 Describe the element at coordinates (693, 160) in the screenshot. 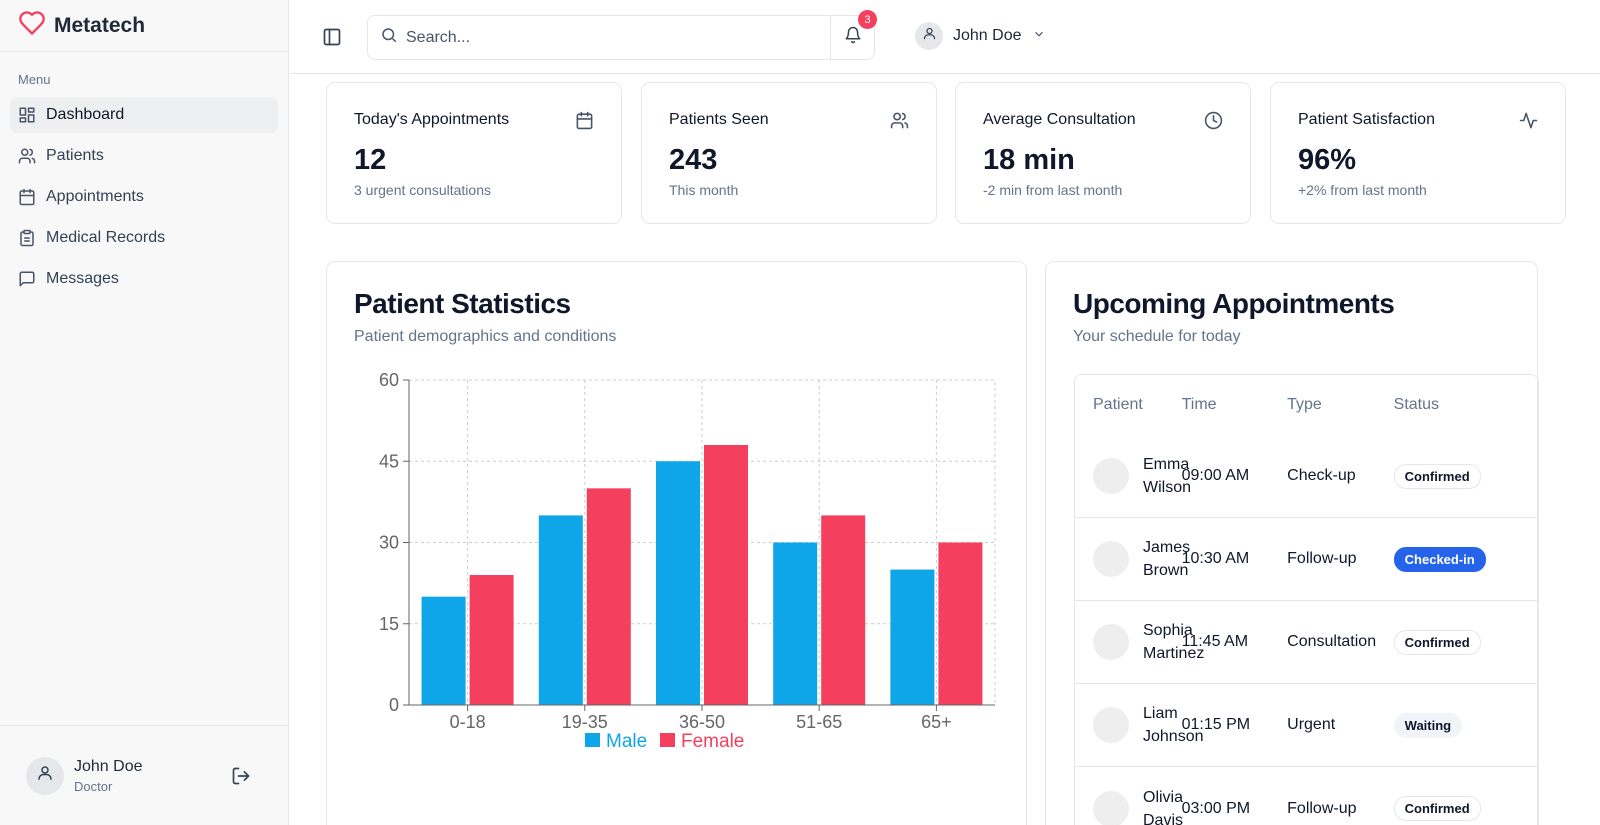

I see `stat-value: 243` at that location.